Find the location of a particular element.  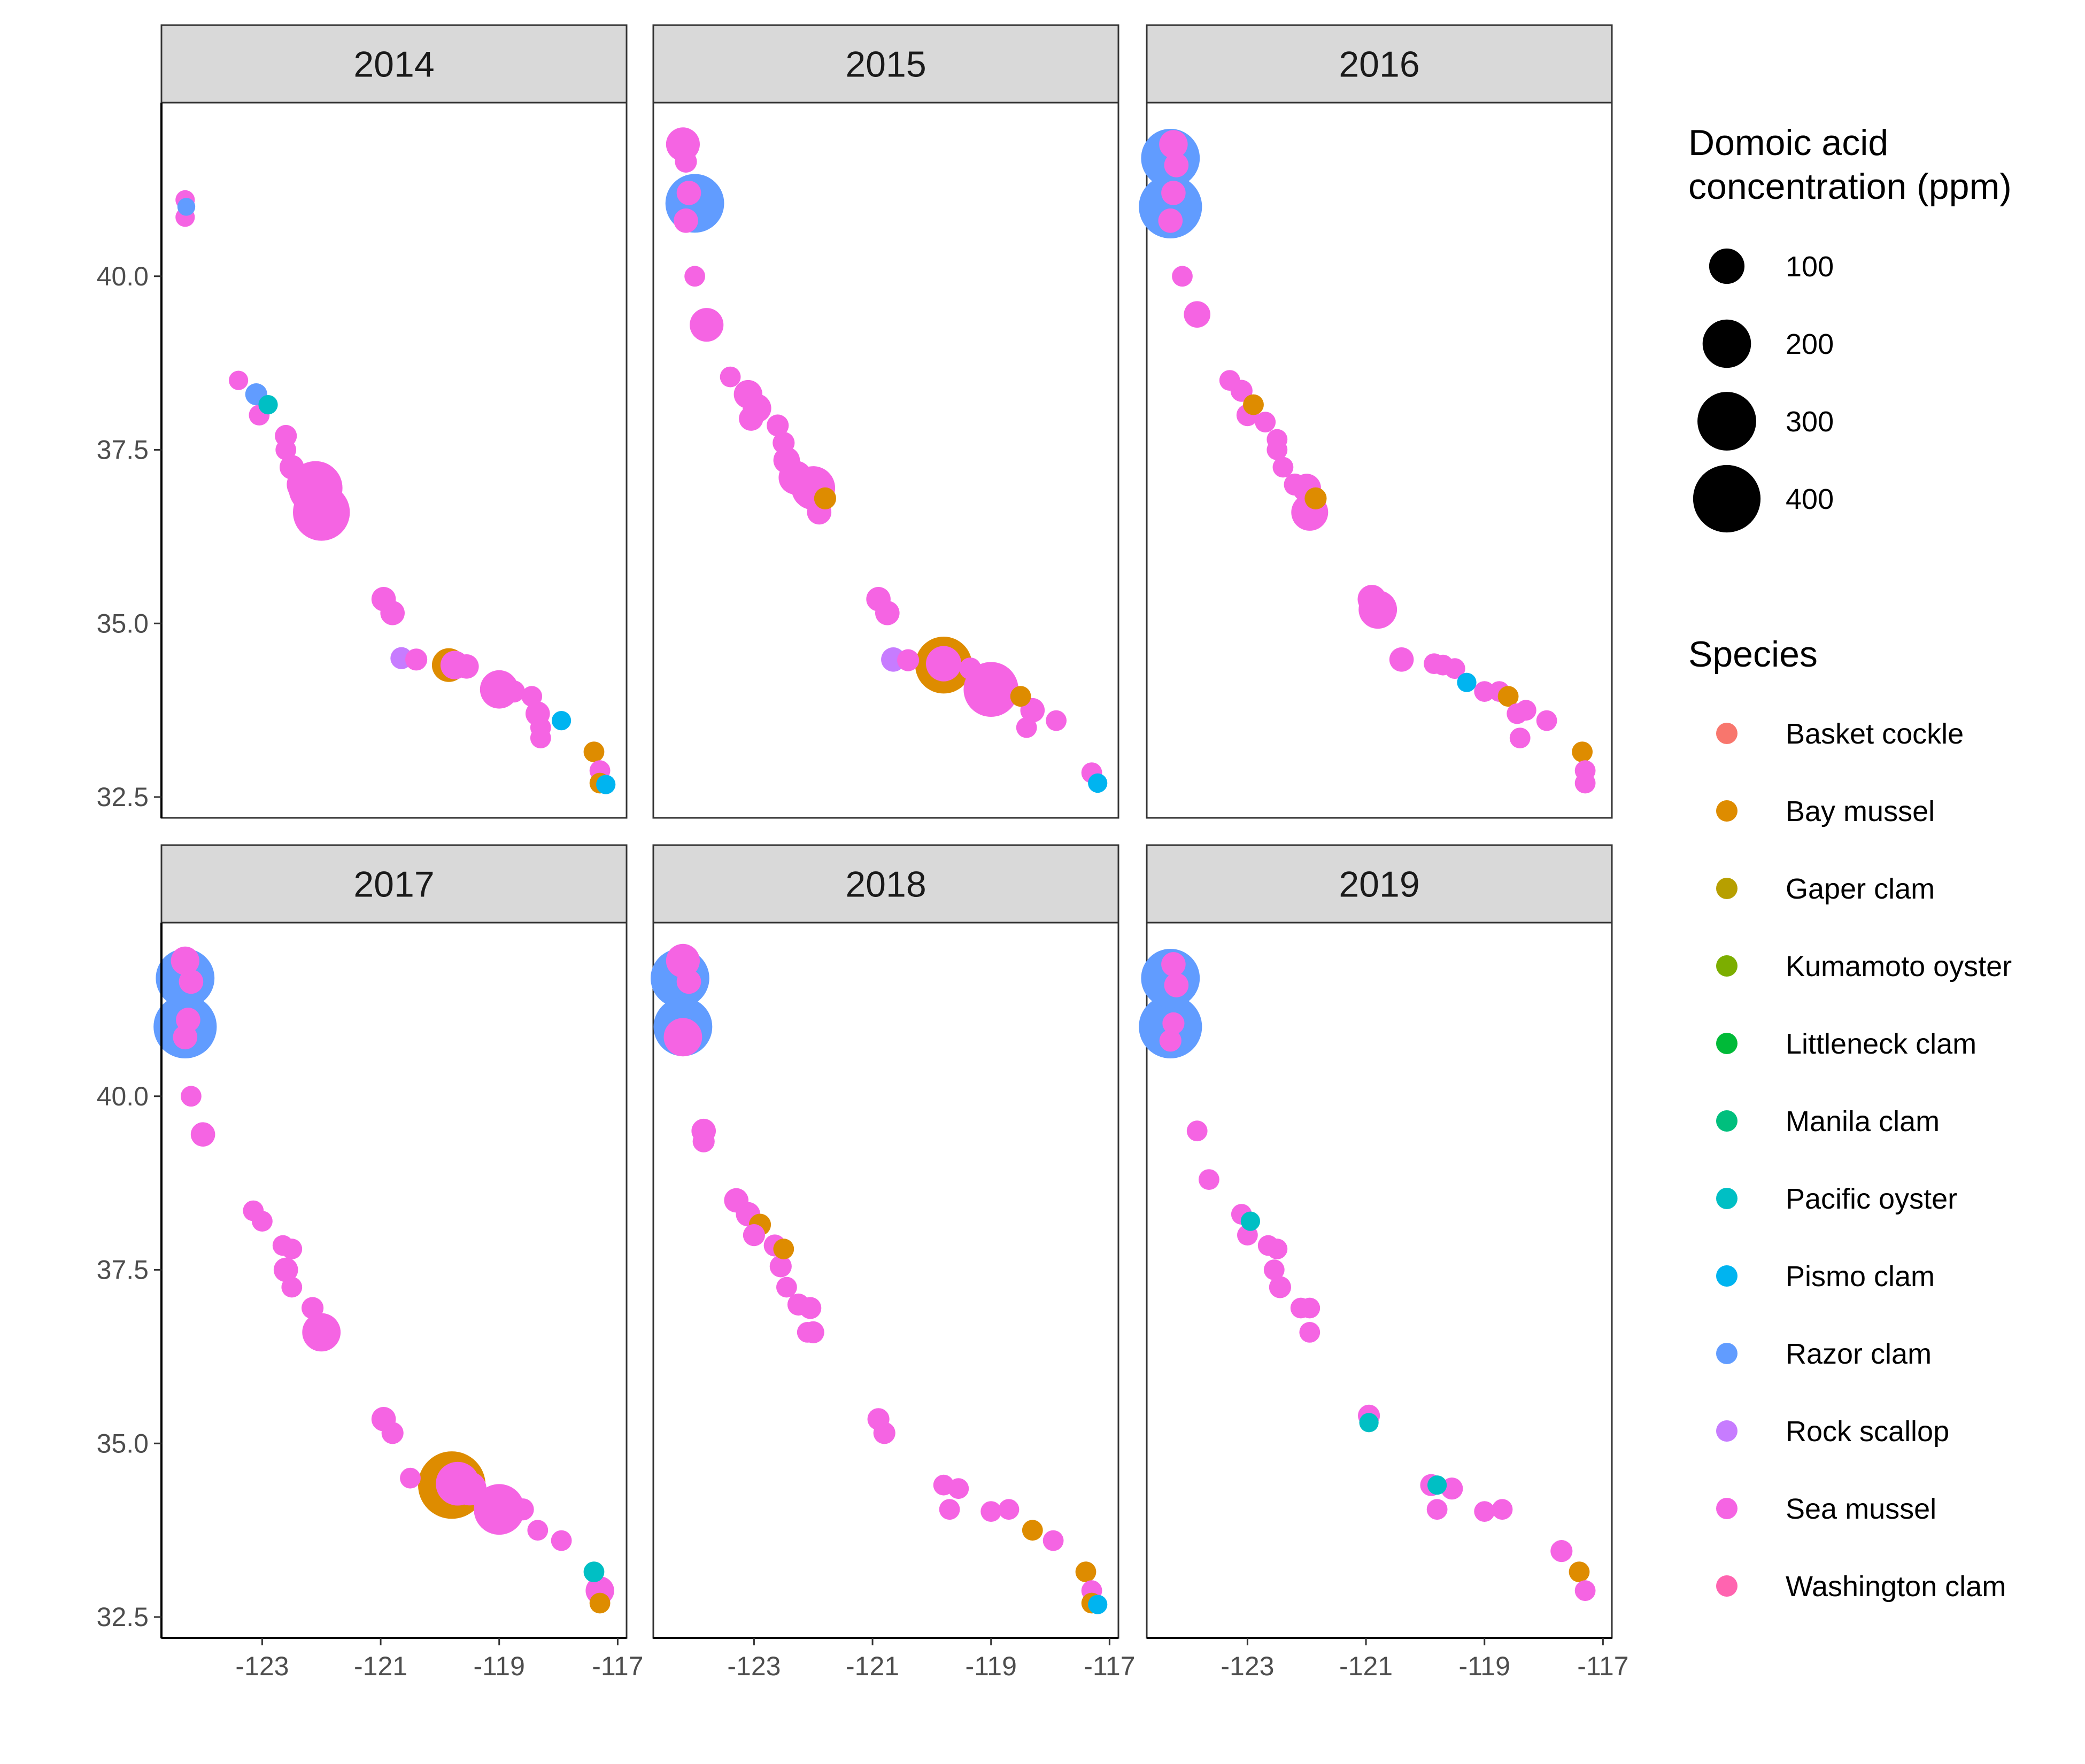

size-legend-label: 400 is located at coordinates (1810, 499).